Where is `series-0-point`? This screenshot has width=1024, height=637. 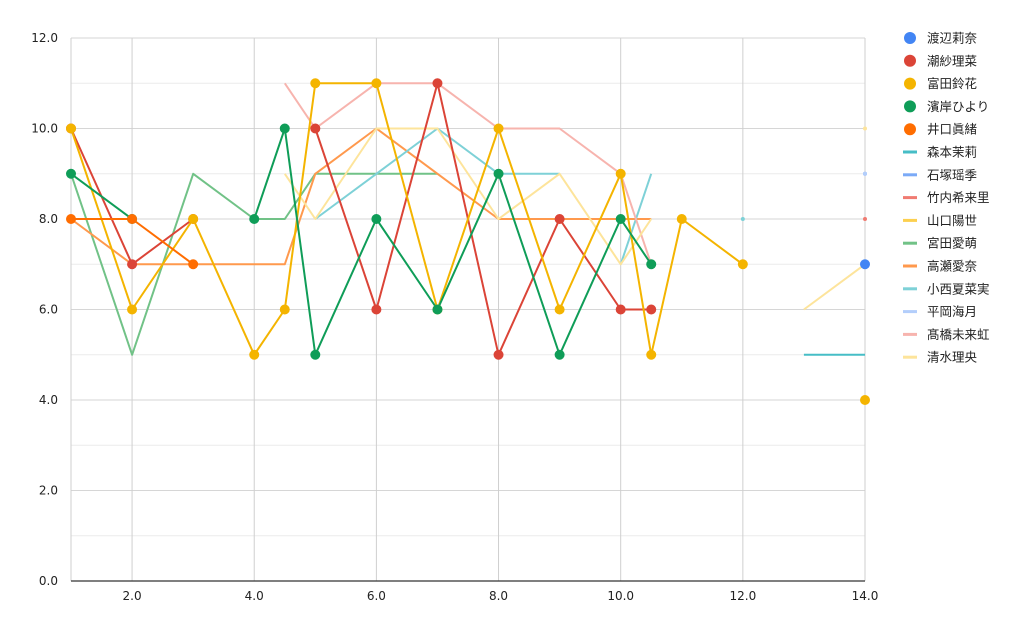 series-0-point is located at coordinates (865, 264).